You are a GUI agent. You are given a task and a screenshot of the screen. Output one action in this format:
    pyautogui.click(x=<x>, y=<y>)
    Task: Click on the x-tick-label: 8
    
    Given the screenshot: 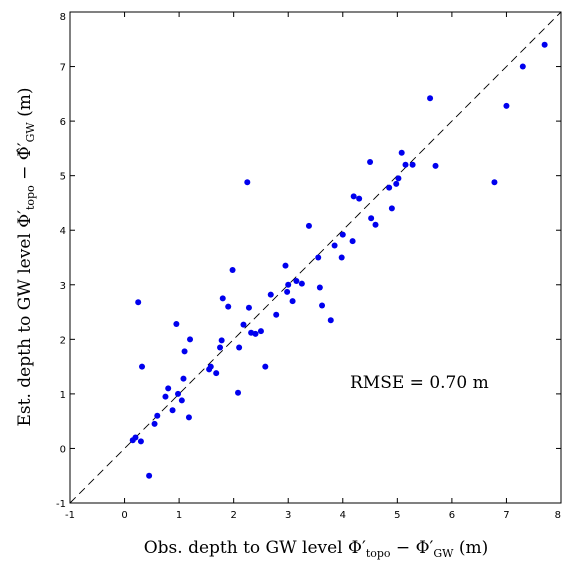 What is the action you would take?
    pyautogui.click(x=558, y=515)
    